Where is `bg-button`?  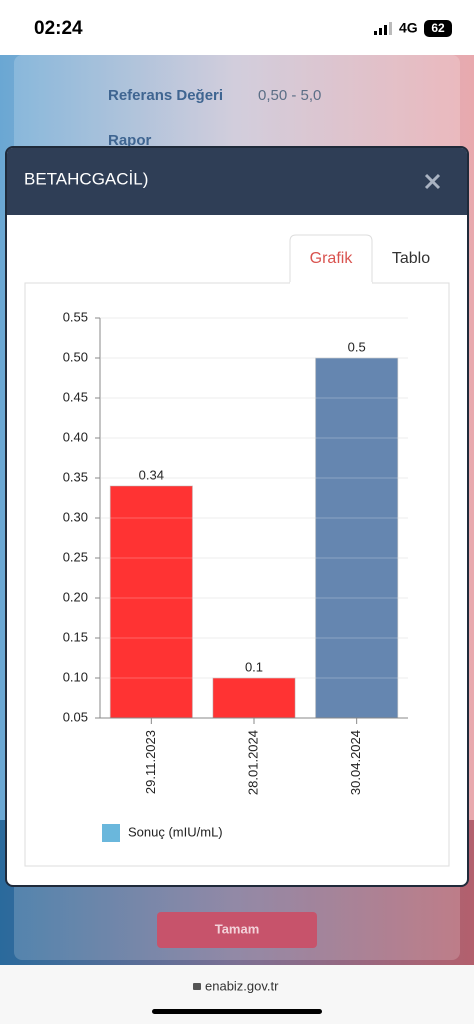 bg-button is located at coordinates (237, 930).